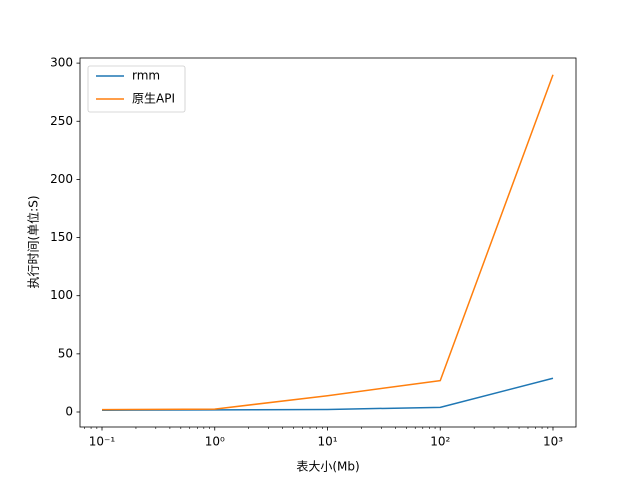 The width and height of the screenshot is (640, 480). Describe the element at coordinates (61, 295) in the screenshot. I see `y-tick-label: 100` at that location.